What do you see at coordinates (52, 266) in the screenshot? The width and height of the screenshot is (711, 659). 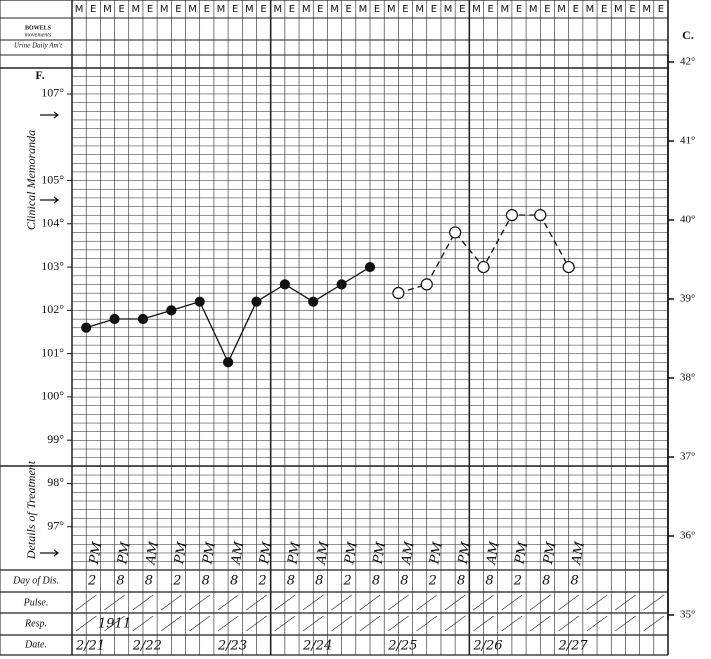 I see `y-tick-label: 103°` at bounding box center [52, 266].